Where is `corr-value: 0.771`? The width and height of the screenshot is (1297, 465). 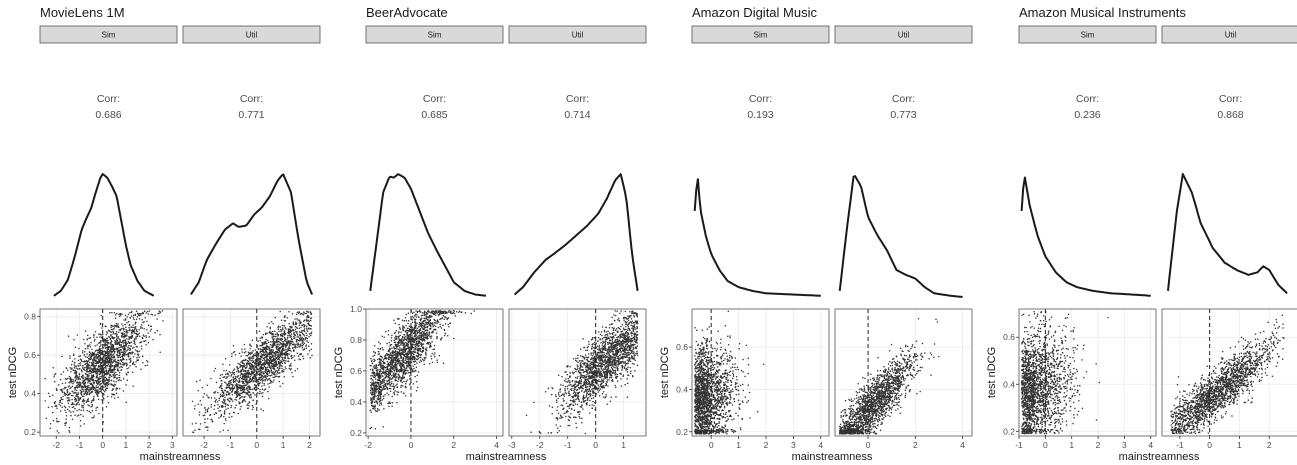 corr-value: 0.771 is located at coordinates (251, 115).